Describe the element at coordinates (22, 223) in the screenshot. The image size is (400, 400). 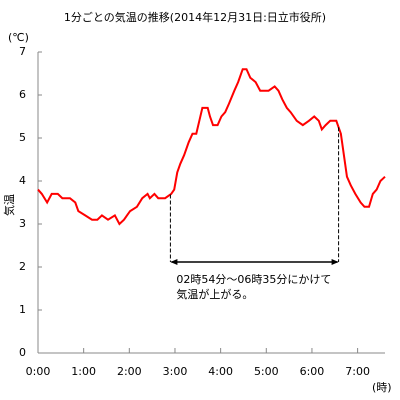
I see `y-tick-label: 3` at that location.